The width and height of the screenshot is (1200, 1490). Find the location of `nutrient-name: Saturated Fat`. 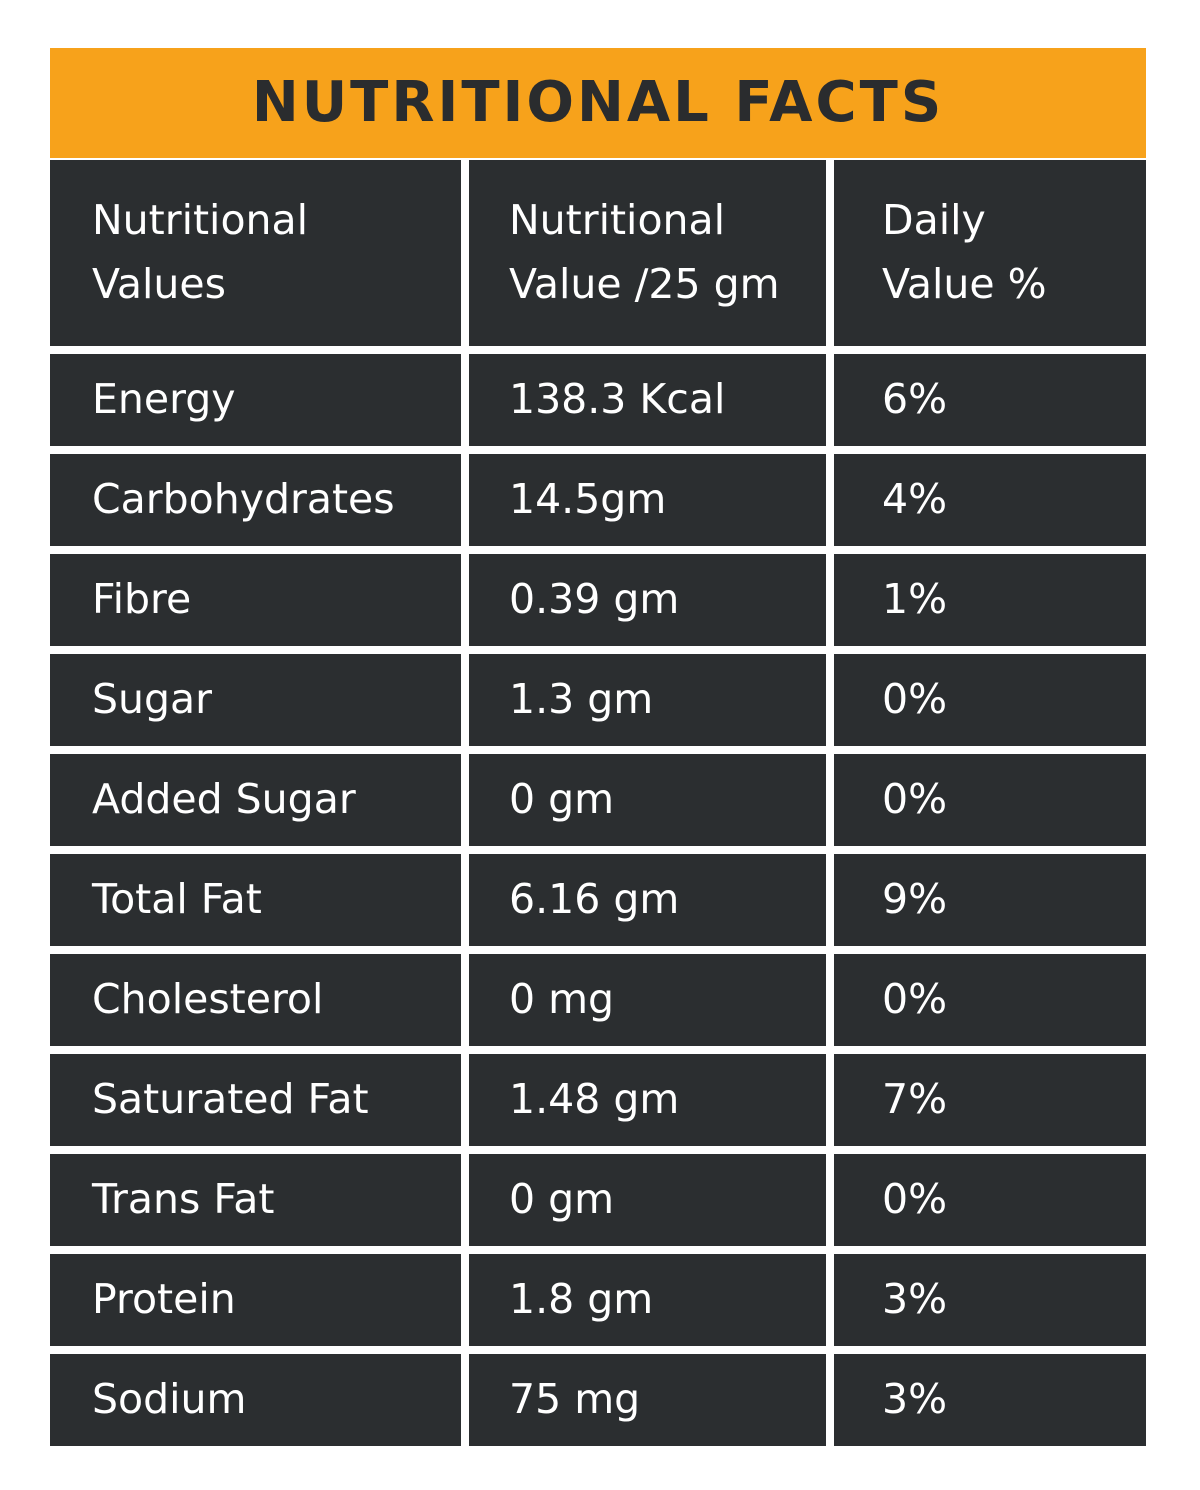

nutrient-name: Saturated Fat is located at coordinates (255, 1100).